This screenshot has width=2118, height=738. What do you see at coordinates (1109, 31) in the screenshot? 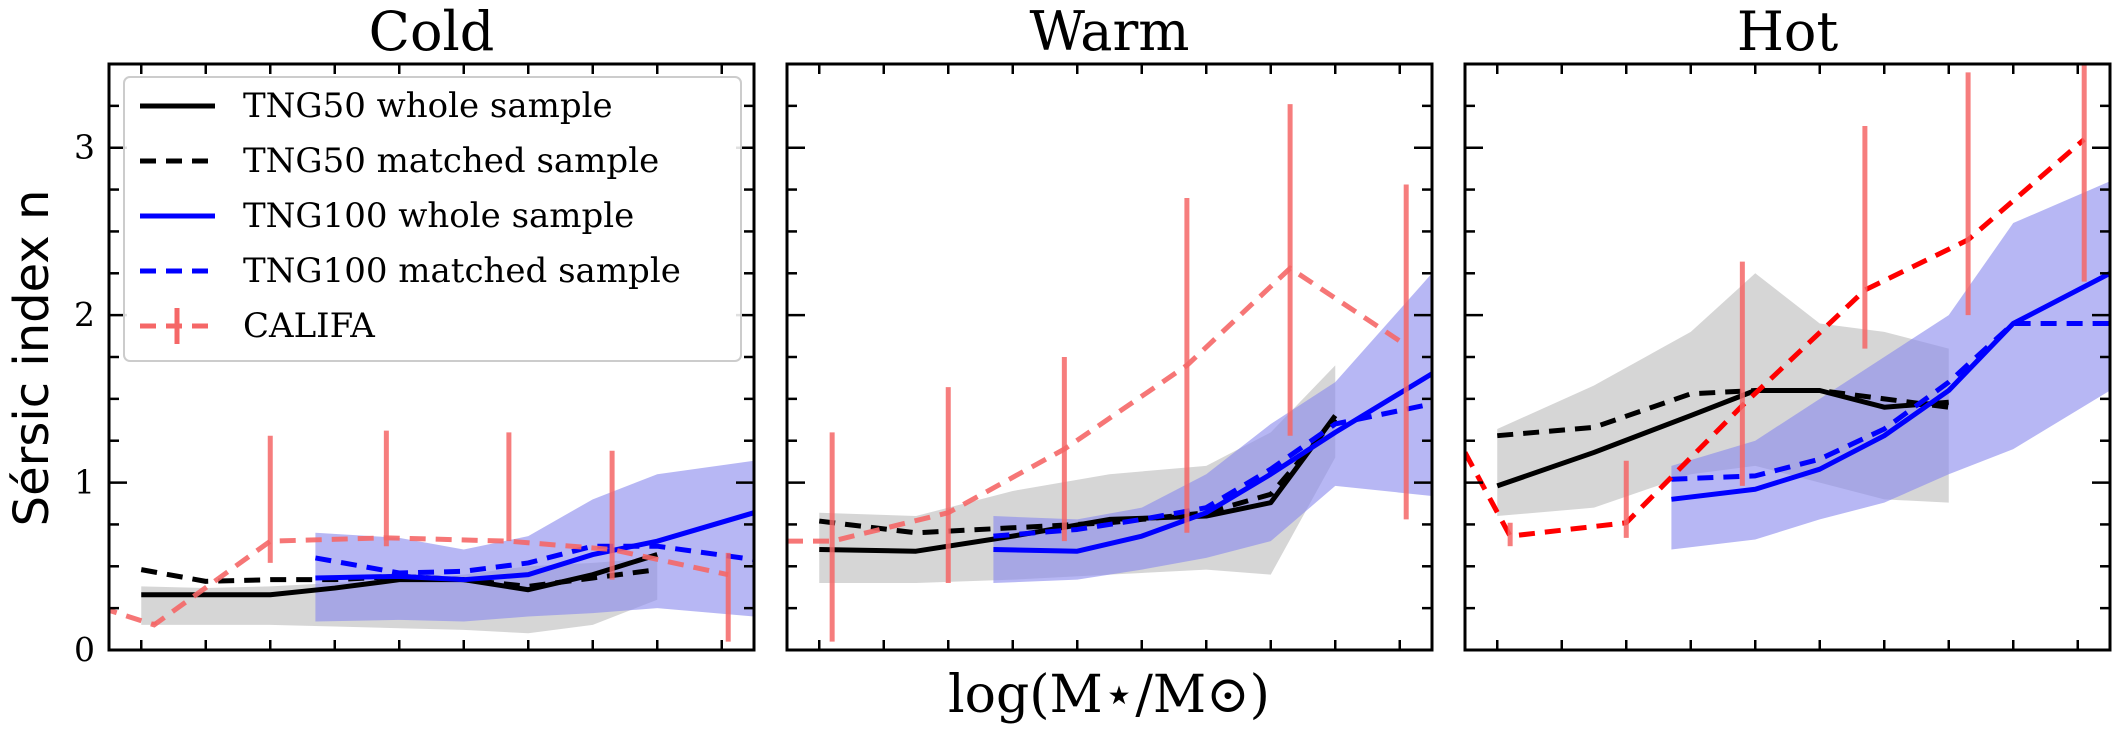
I see `panel-title: Warm` at bounding box center [1109, 31].